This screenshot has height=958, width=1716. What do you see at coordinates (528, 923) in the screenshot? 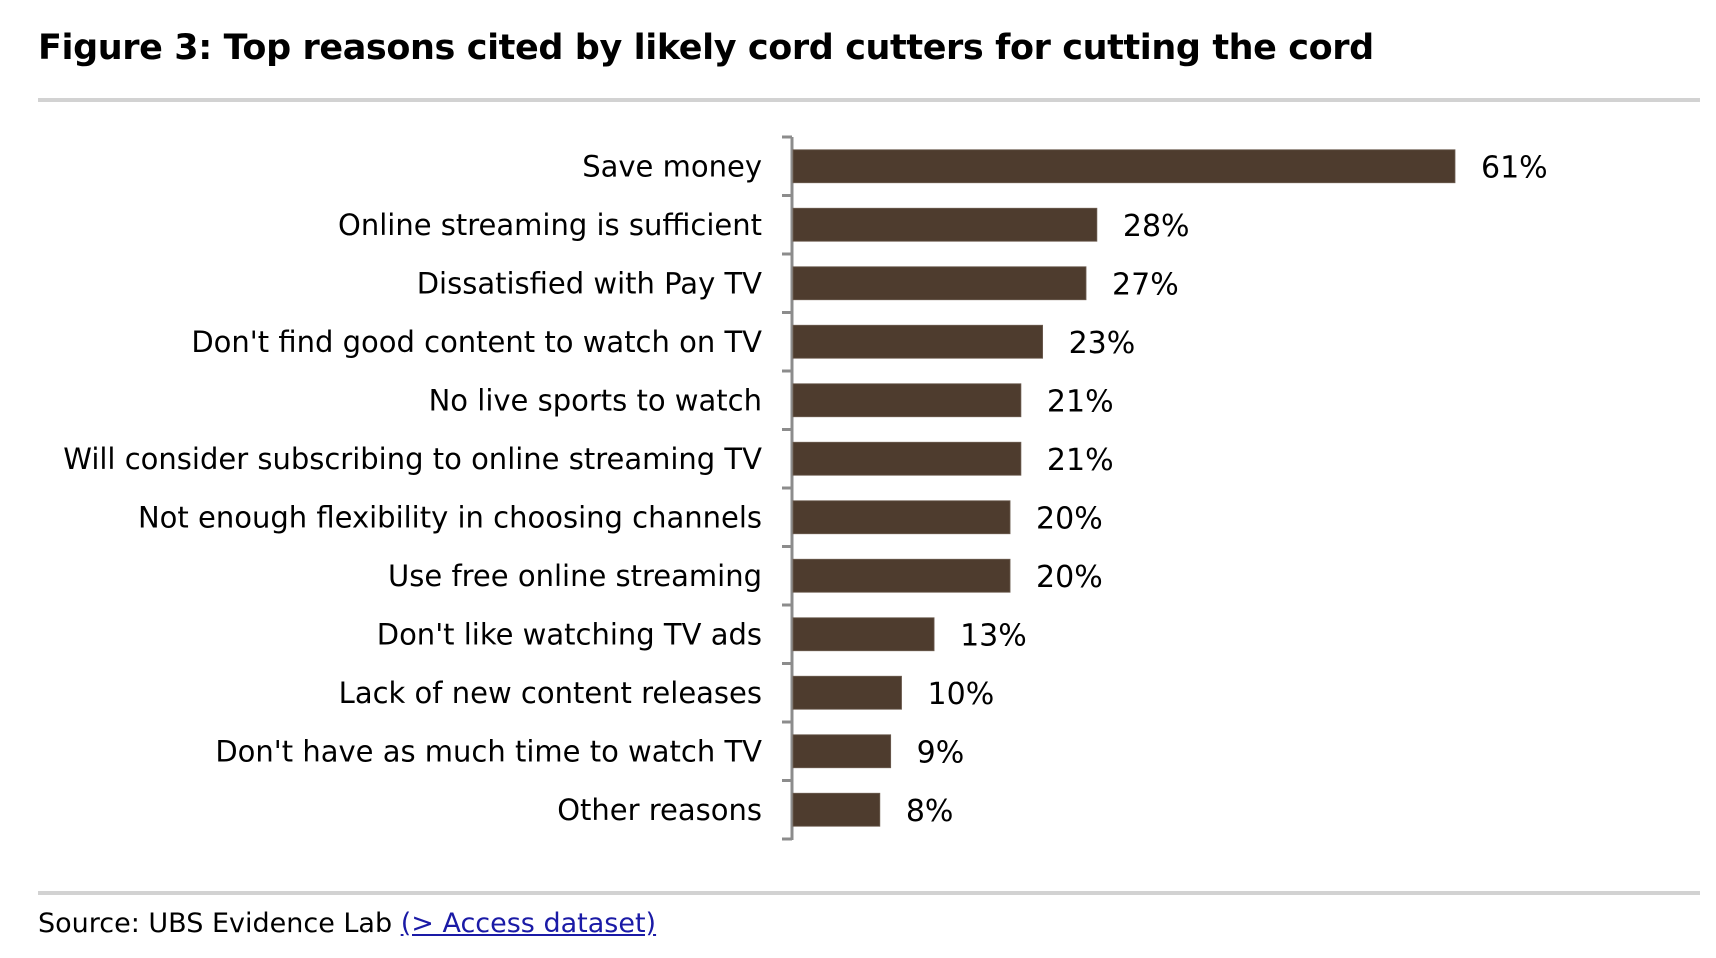
I see `access-dataset-link: (> Access dataset)` at bounding box center [528, 923].